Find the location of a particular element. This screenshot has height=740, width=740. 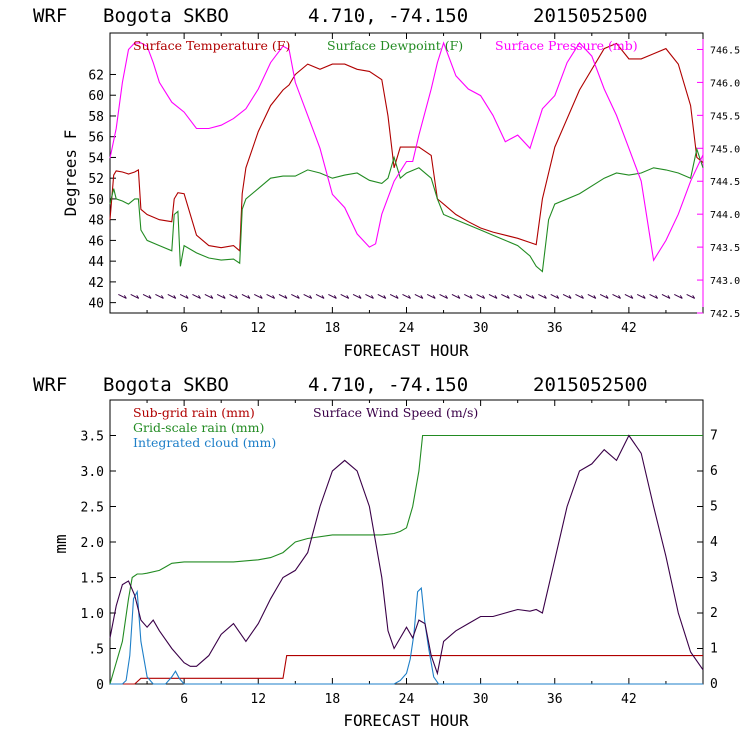

bottom-y-tick-label: .5 is located at coordinates (96, 650).